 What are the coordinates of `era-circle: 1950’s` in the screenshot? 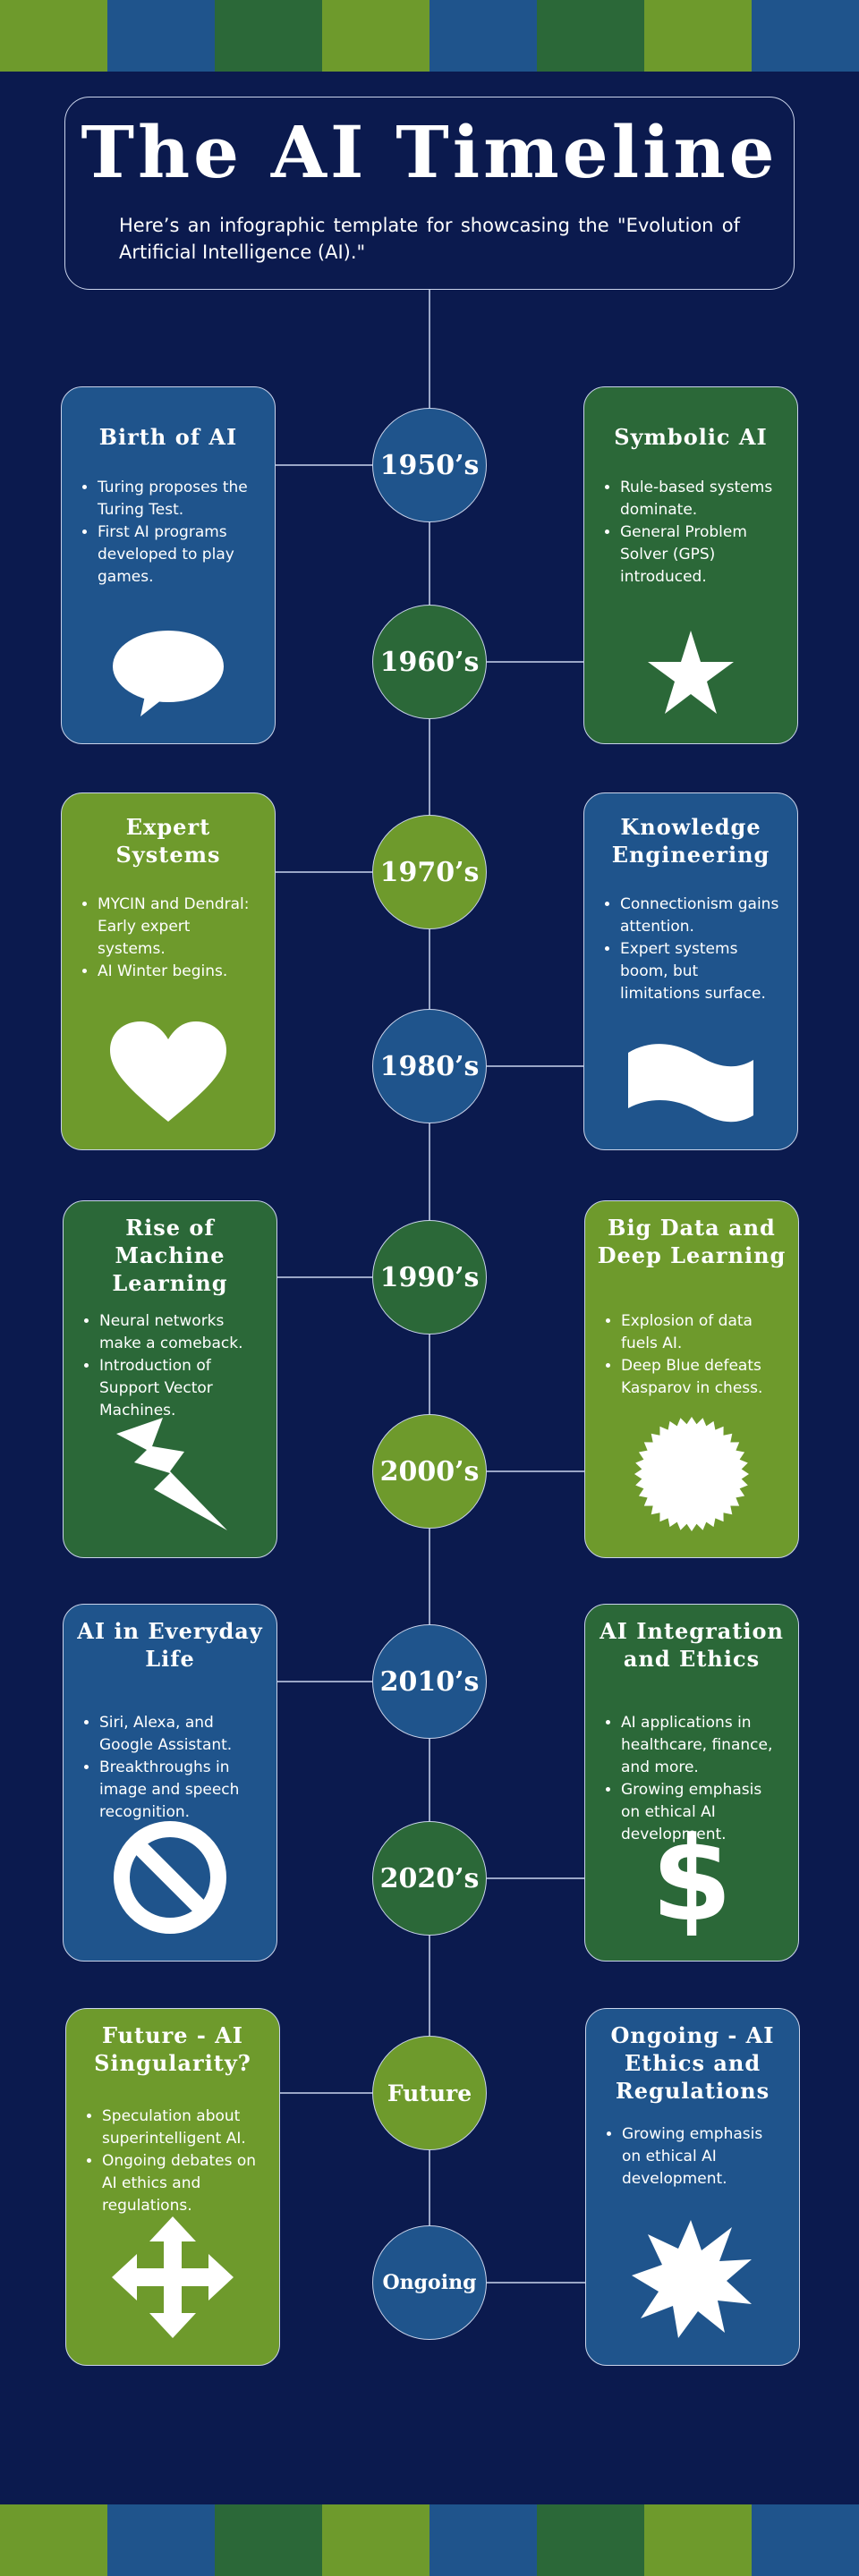 It's located at (429, 465).